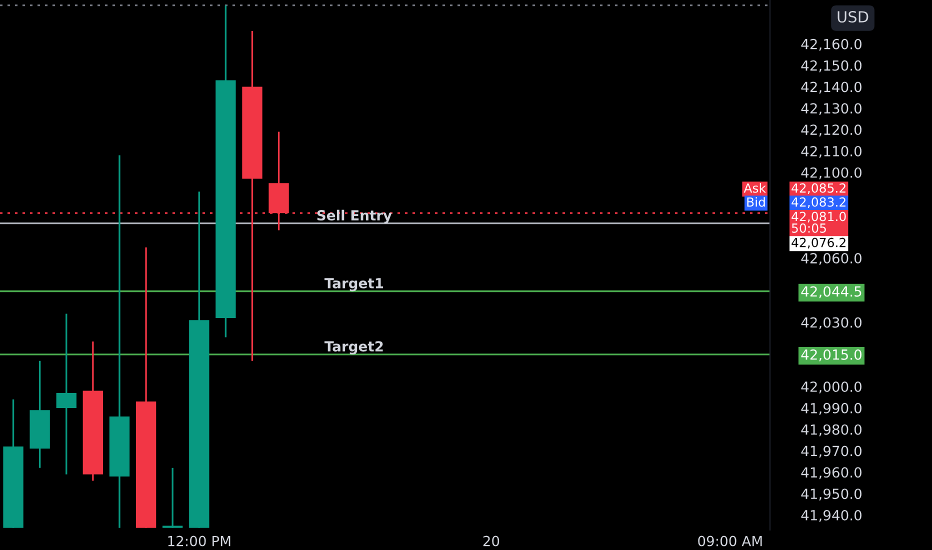  I want to click on y-tick-label: 41,980.0, so click(831, 430).